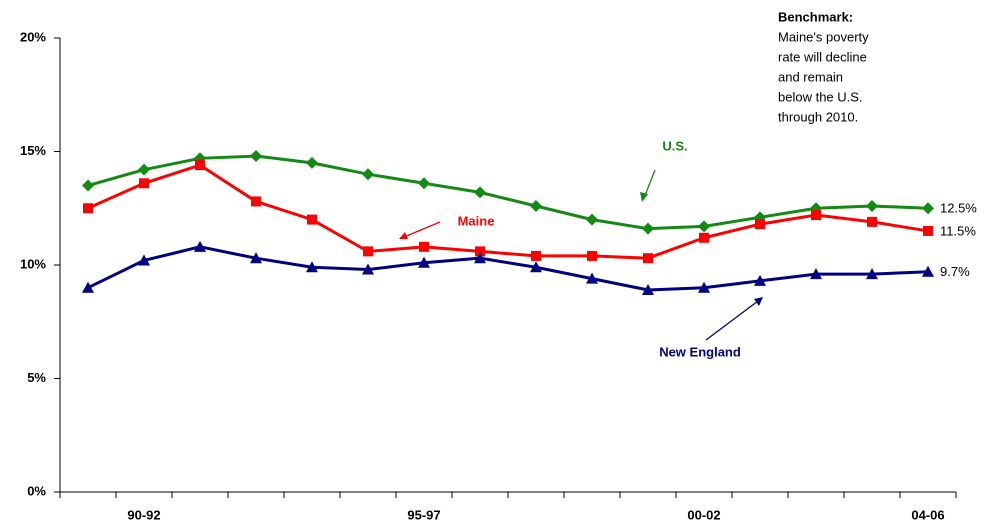  I want to click on annotation-line: and remain, so click(810, 76).